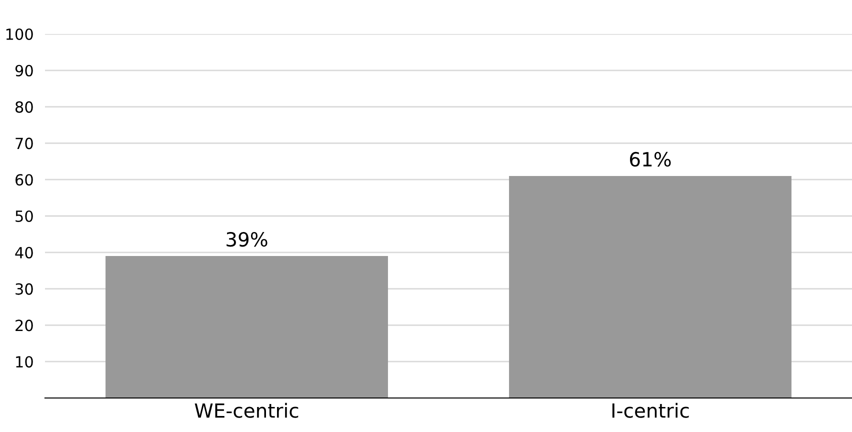 The image size is (852, 432). What do you see at coordinates (650, 159) in the screenshot?
I see `data-label: 61%` at bounding box center [650, 159].